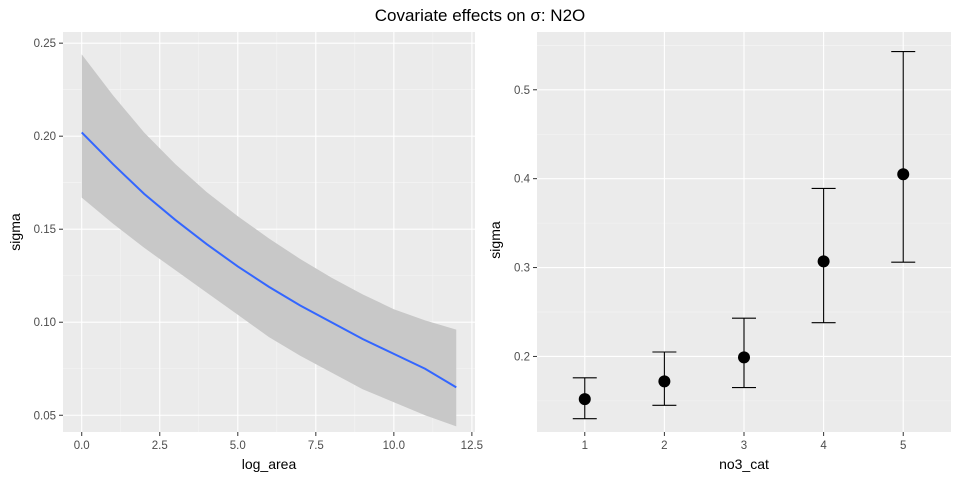 The height and width of the screenshot is (480, 960). I want to click on y-tick-label: 0.25, so click(45, 44).